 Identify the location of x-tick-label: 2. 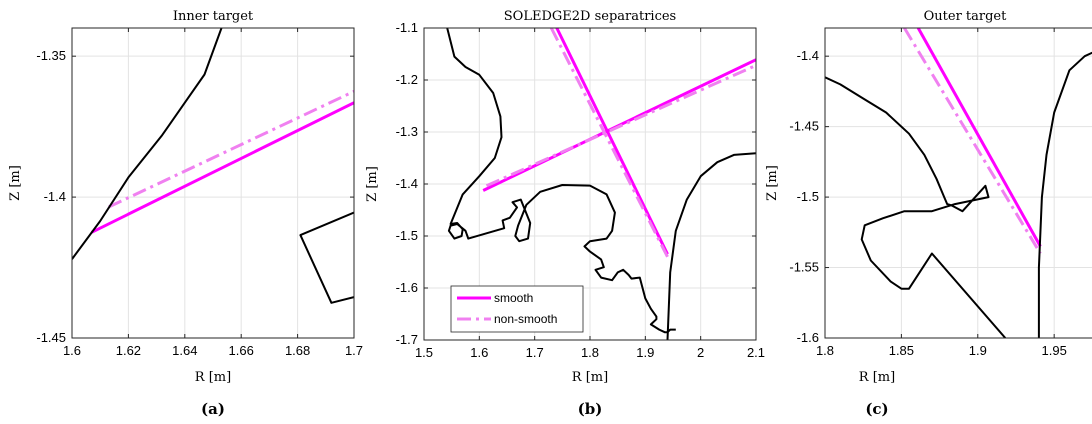
(700, 352).